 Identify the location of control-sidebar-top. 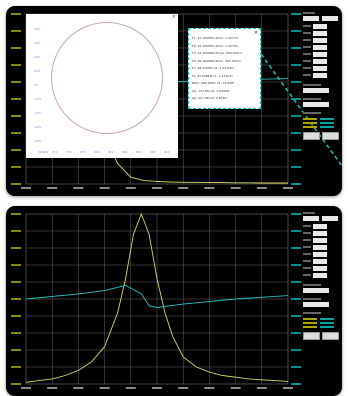
(321, 101).